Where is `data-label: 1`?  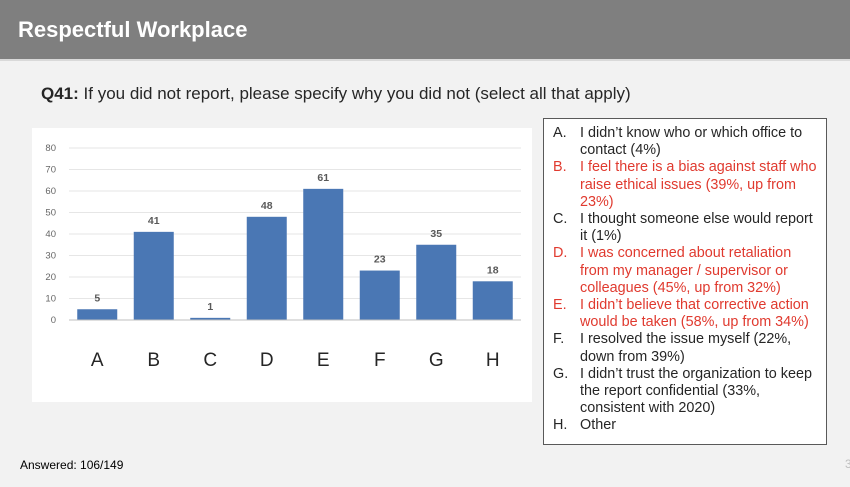
data-label: 1 is located at coordinates (210, 307).